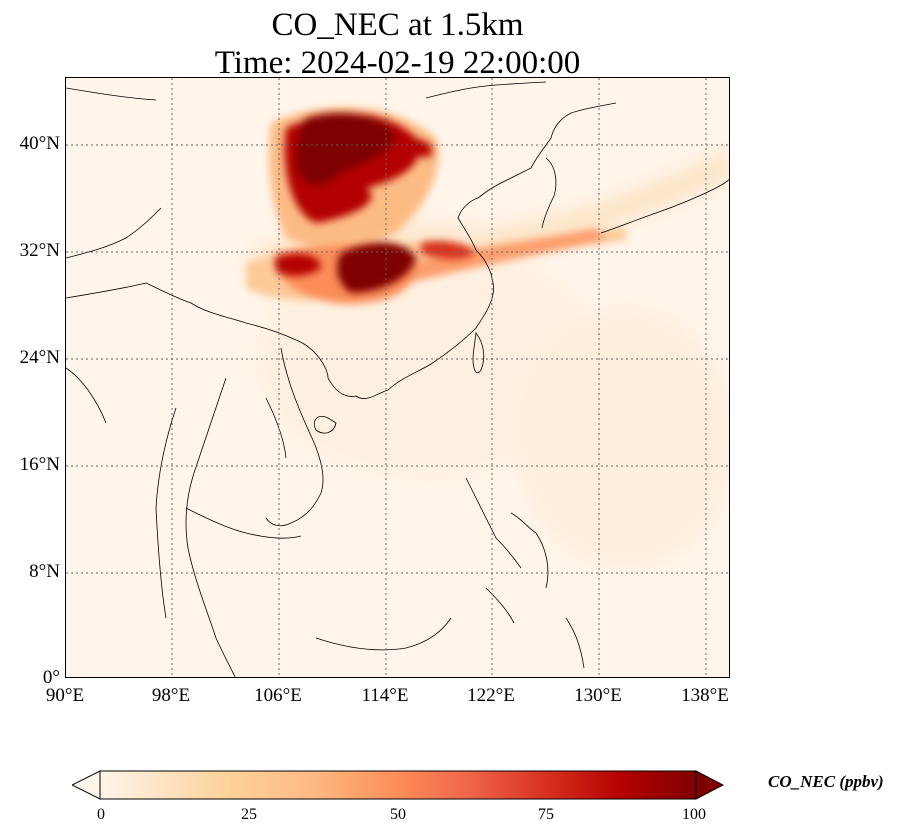  I want to click on colorbar-max-extend, so click(709, 785).